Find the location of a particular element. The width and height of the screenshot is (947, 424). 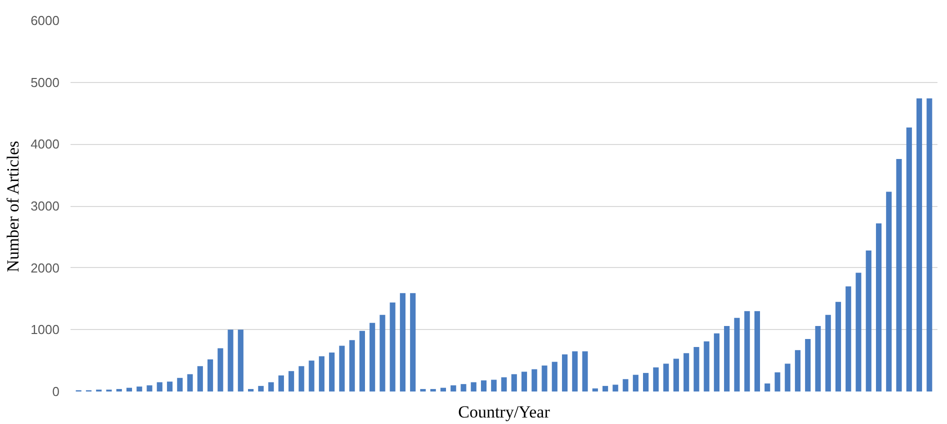

x-axis-title: Country/Year is located at coordinates (504, 412).